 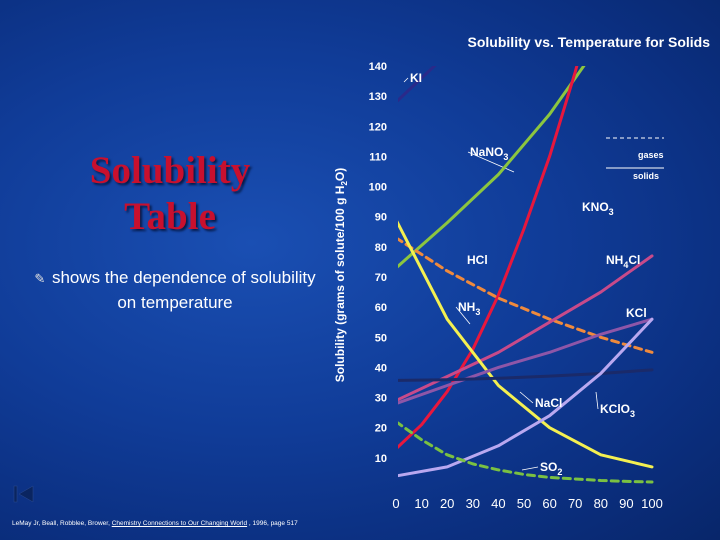 What do you see at coordinates (272, 523) in the screenshot?
I see `citation-suffix: , 1996, page 517` at bounding box center [272, 523].